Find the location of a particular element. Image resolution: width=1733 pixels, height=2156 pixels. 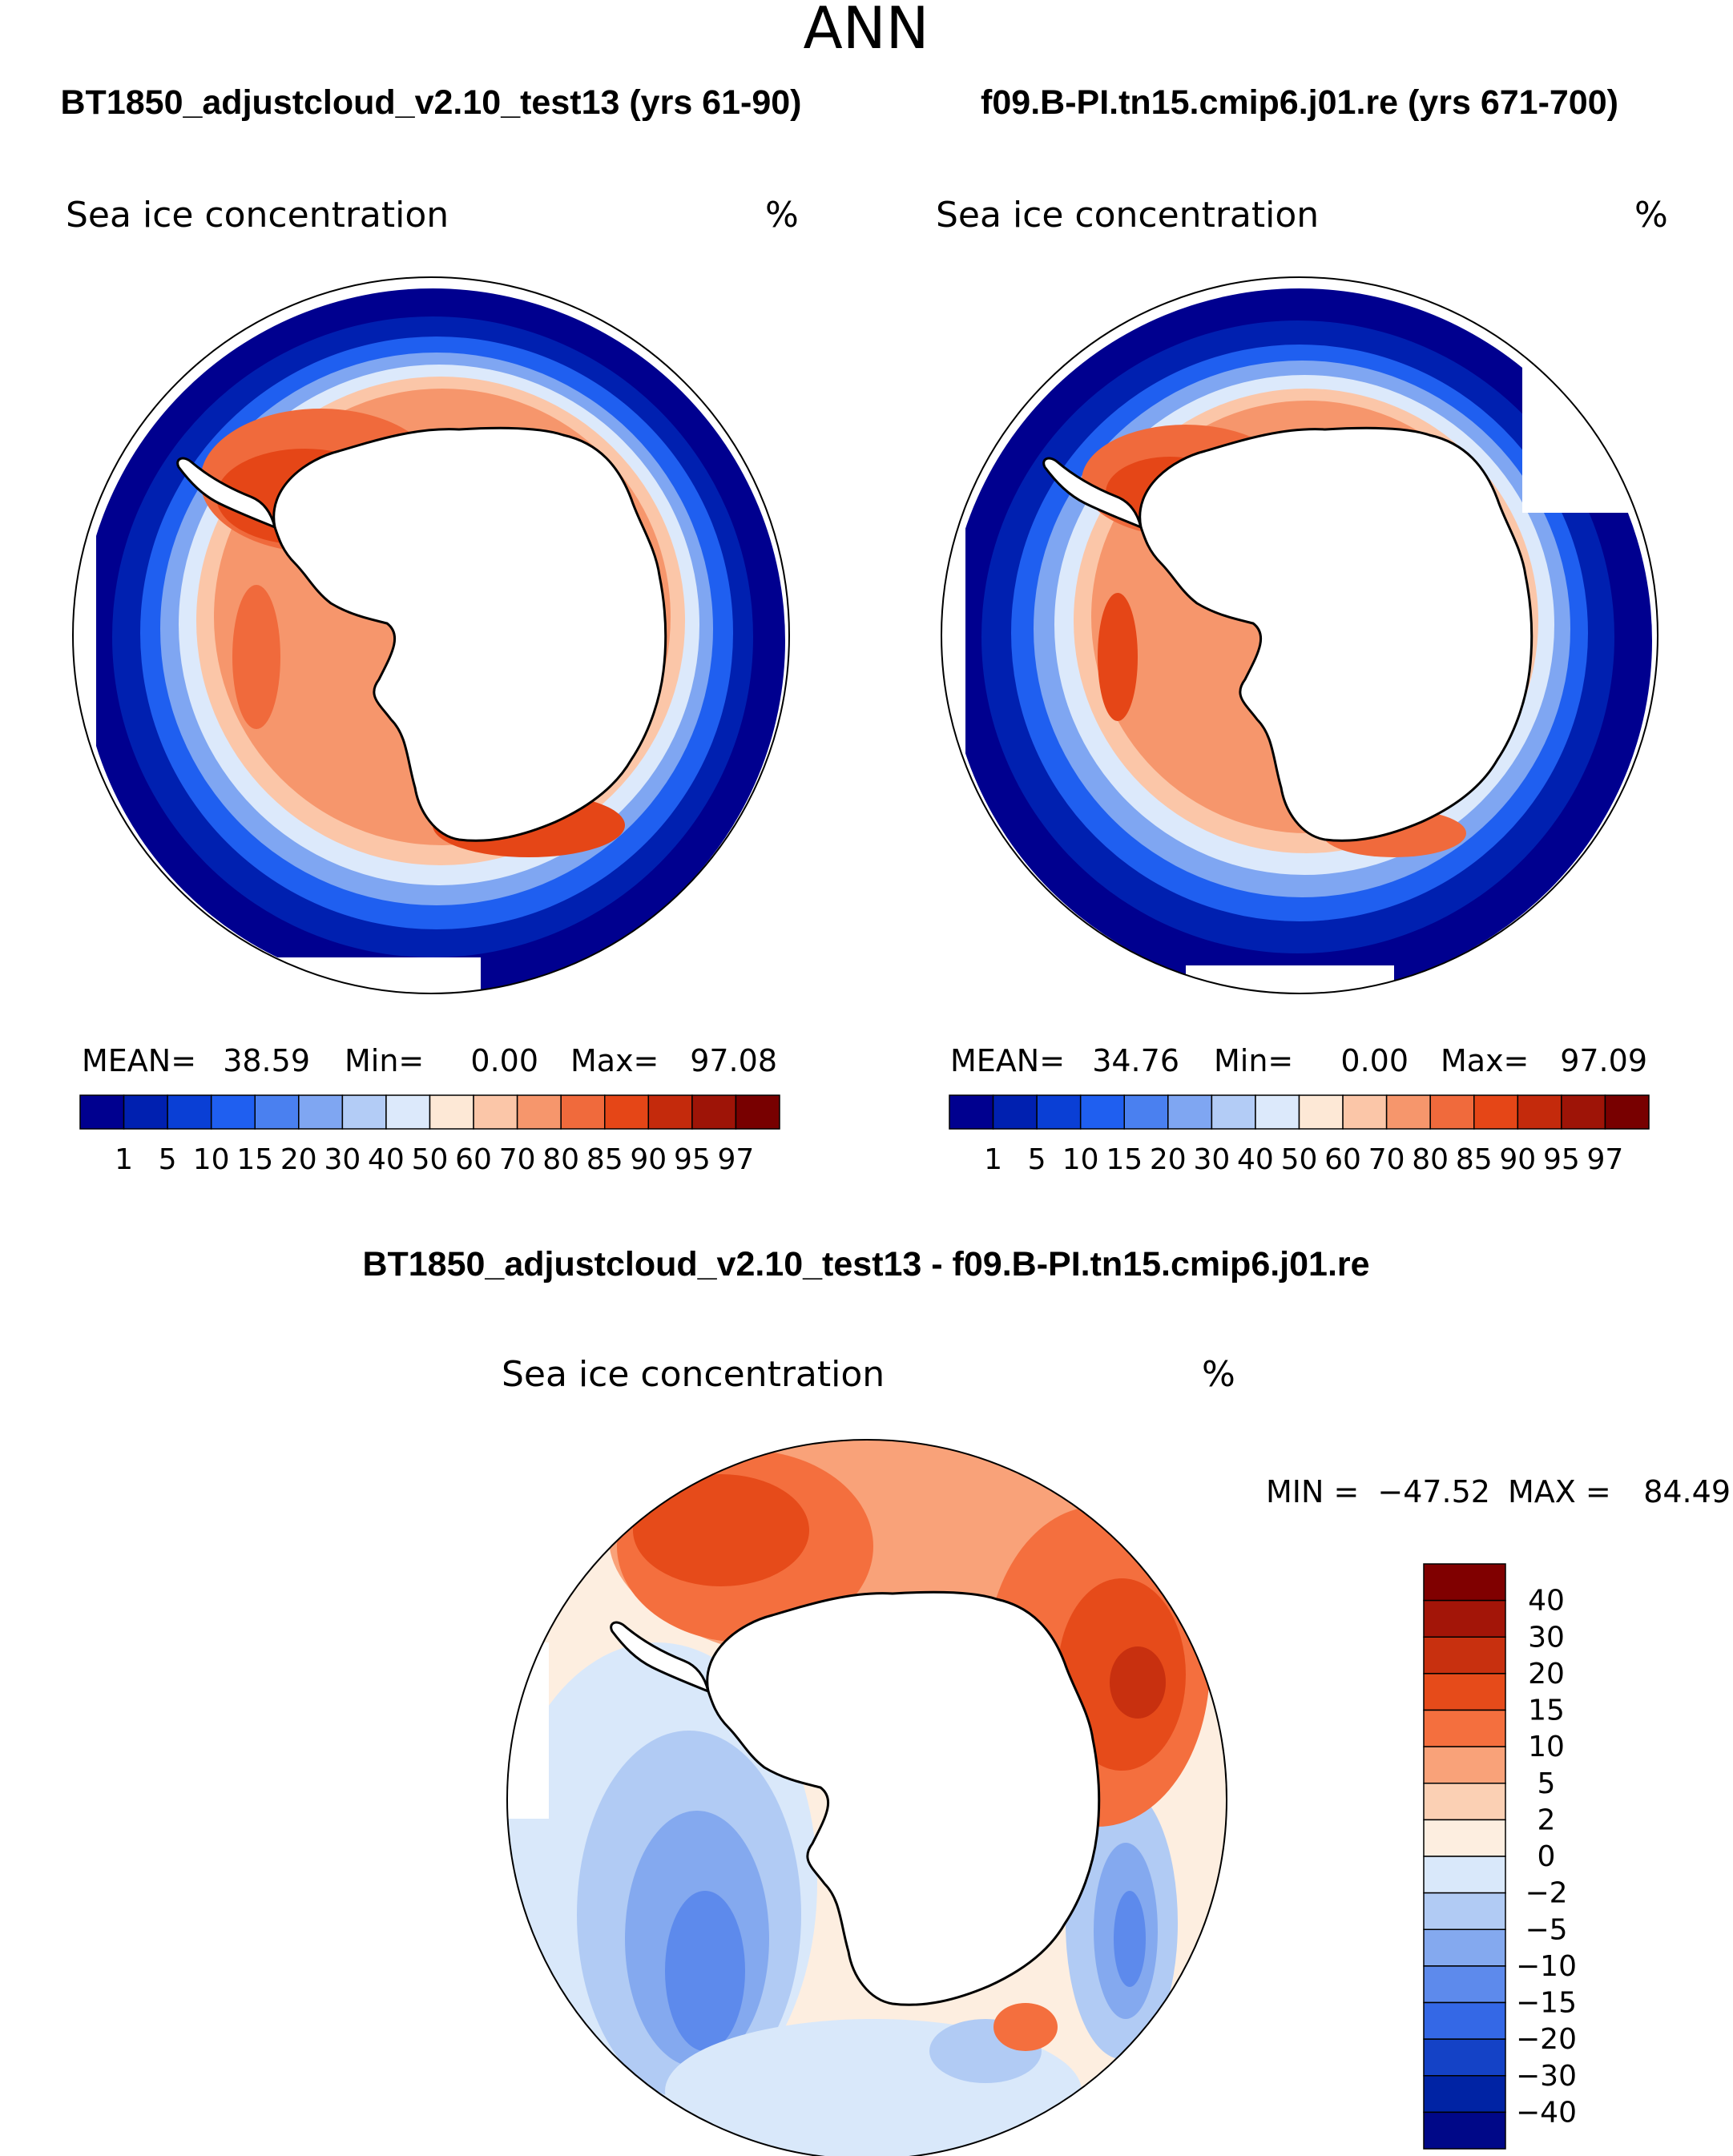

map-diff-boundary is located at coordinates (866, 1798).